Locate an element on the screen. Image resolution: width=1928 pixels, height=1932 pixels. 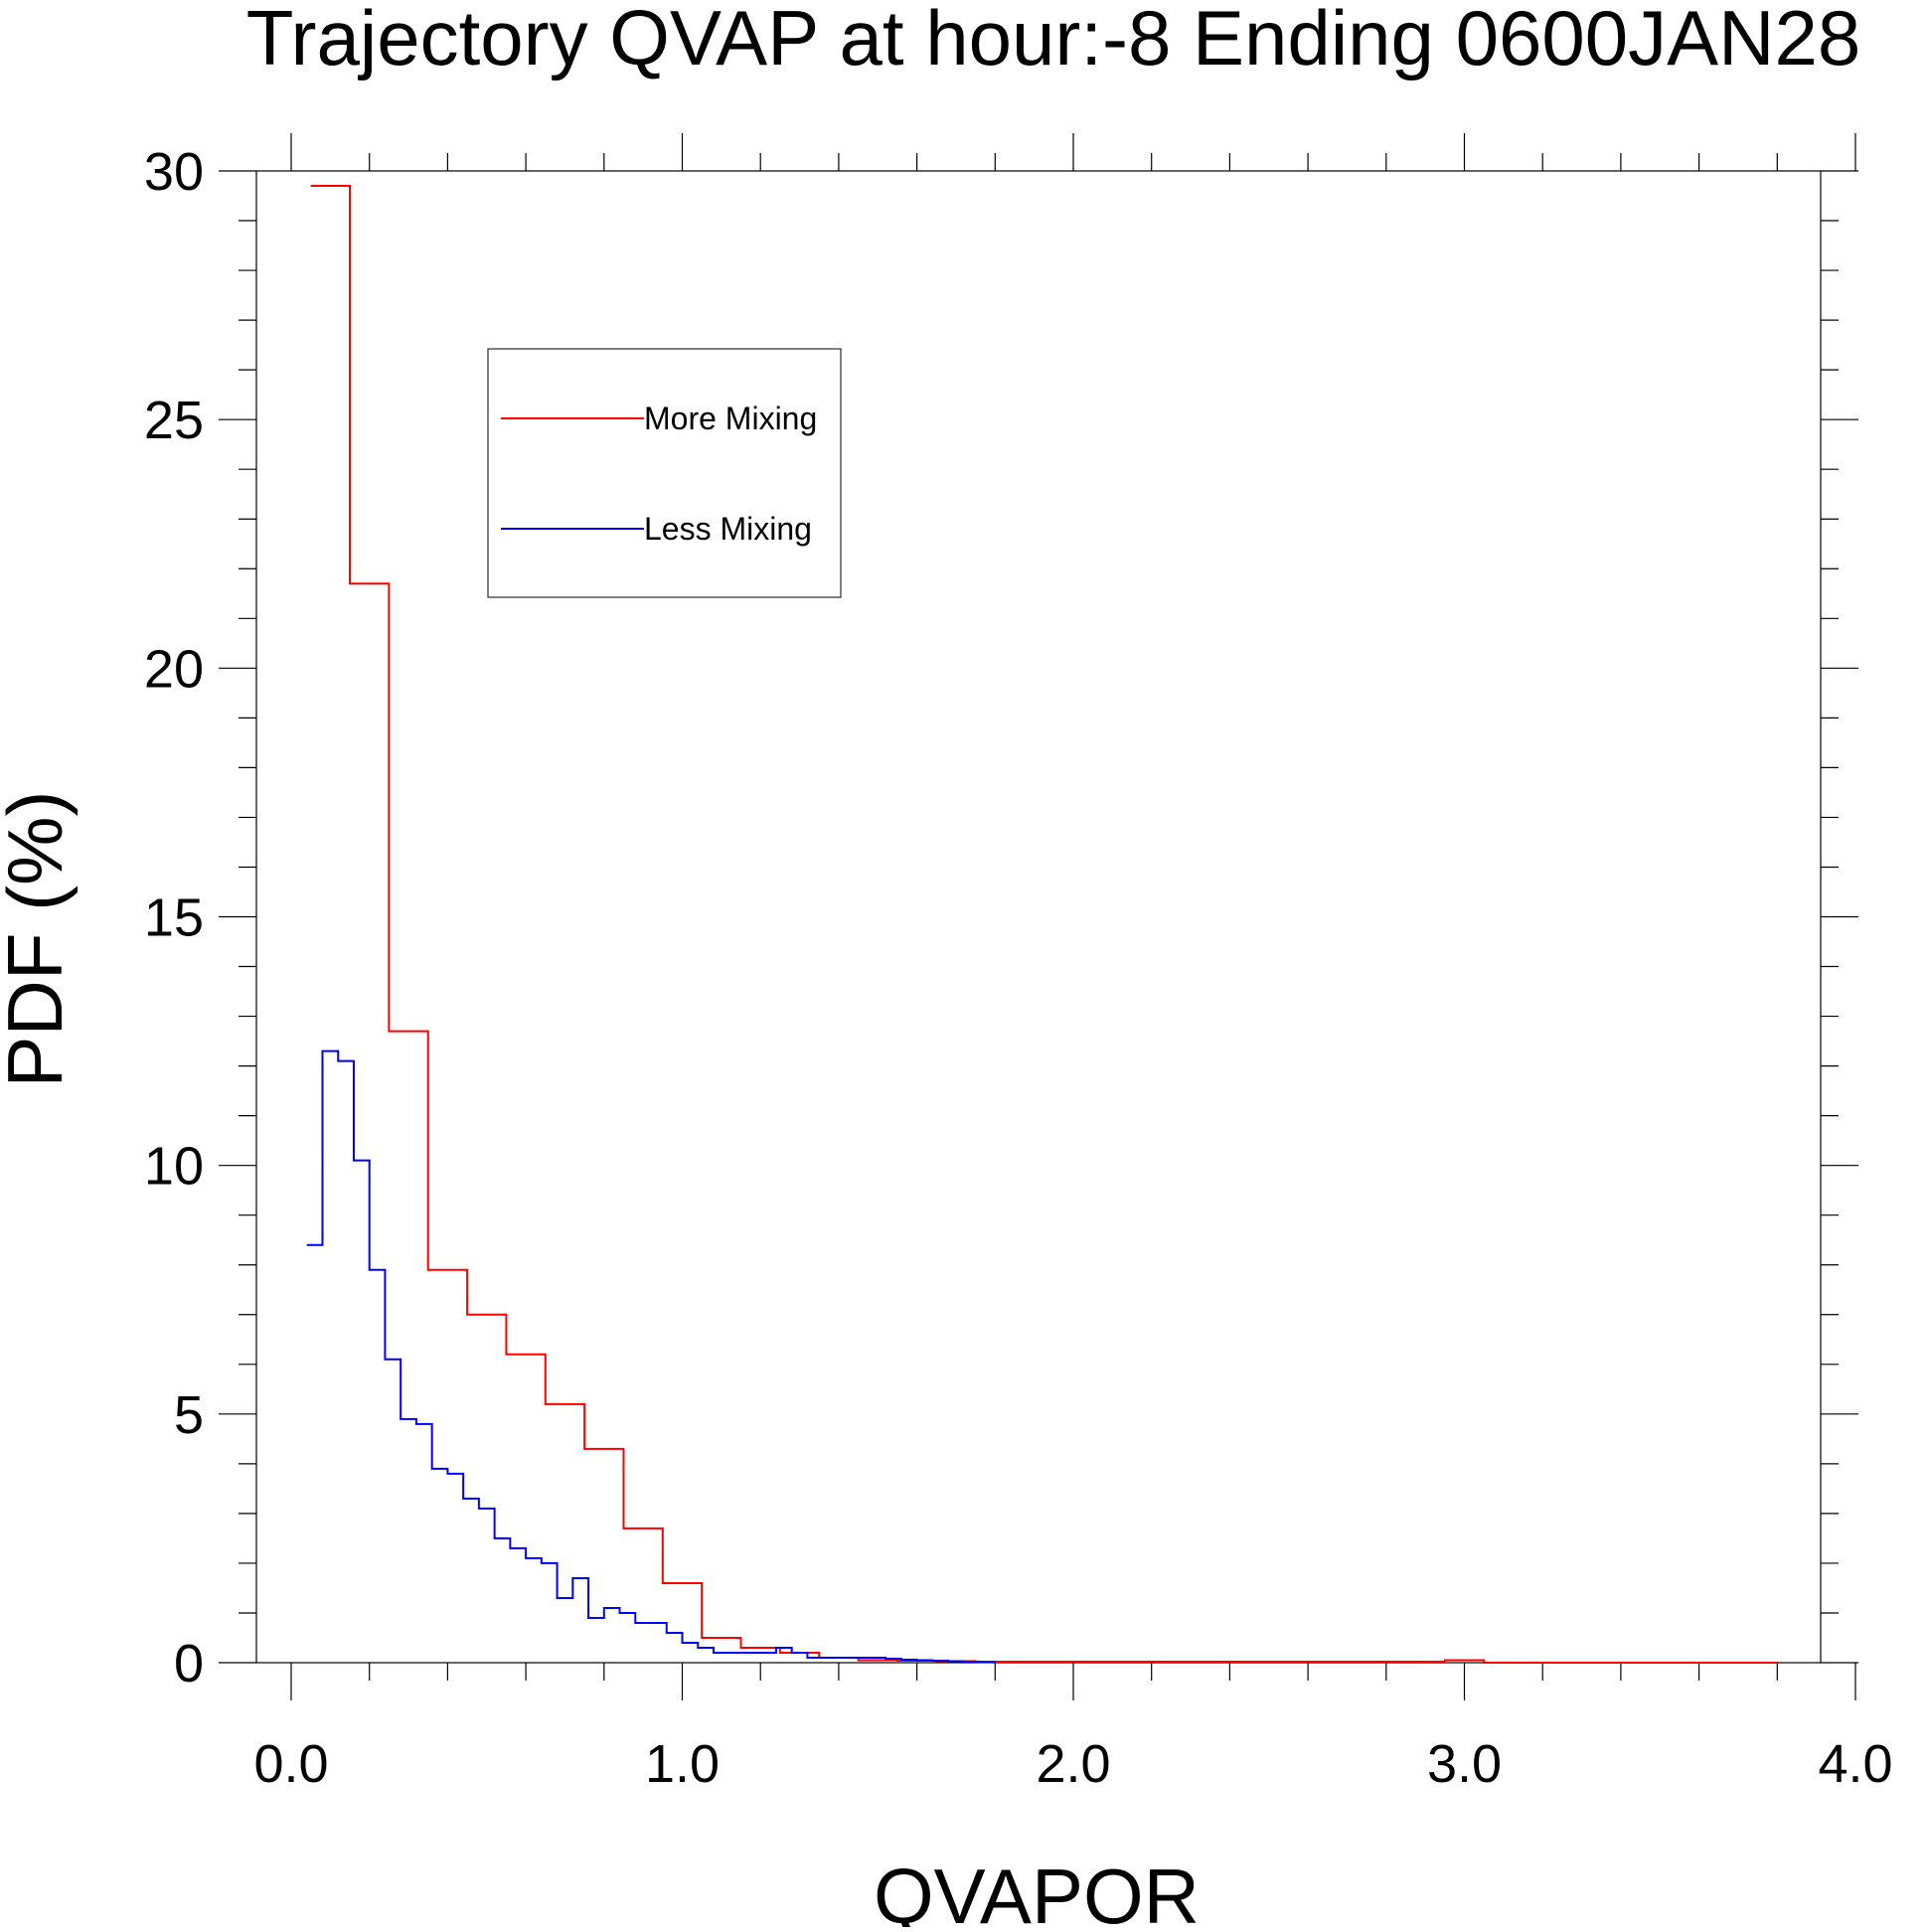
y-tick-label: 15 is located at coordinates (174, 918).